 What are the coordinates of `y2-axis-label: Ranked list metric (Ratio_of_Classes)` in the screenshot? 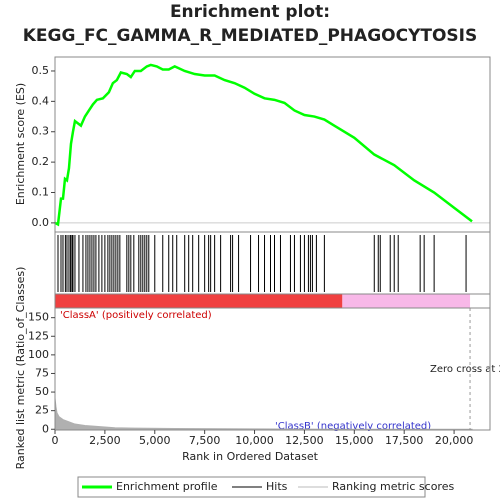 It's located at (20, 368).